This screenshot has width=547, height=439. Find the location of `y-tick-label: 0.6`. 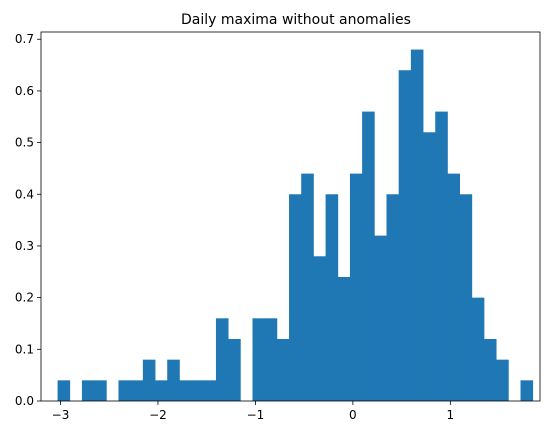

y-tick-label: 0.6 is located at coordinates (24, 91).